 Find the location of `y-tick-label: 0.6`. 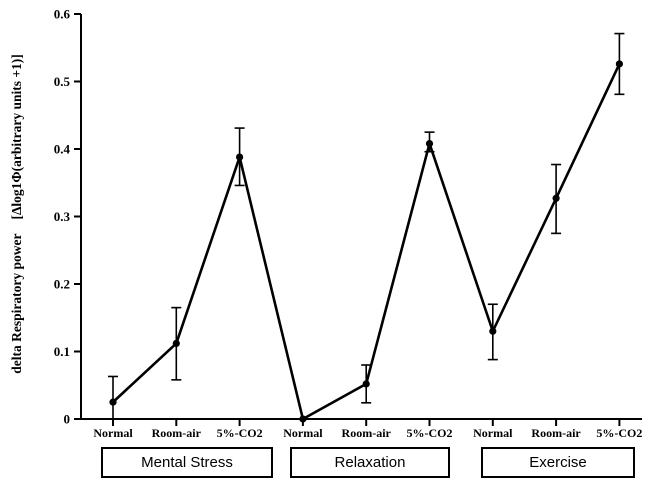

y-tick-label: 0.6 is located at coordinates (62, 14).